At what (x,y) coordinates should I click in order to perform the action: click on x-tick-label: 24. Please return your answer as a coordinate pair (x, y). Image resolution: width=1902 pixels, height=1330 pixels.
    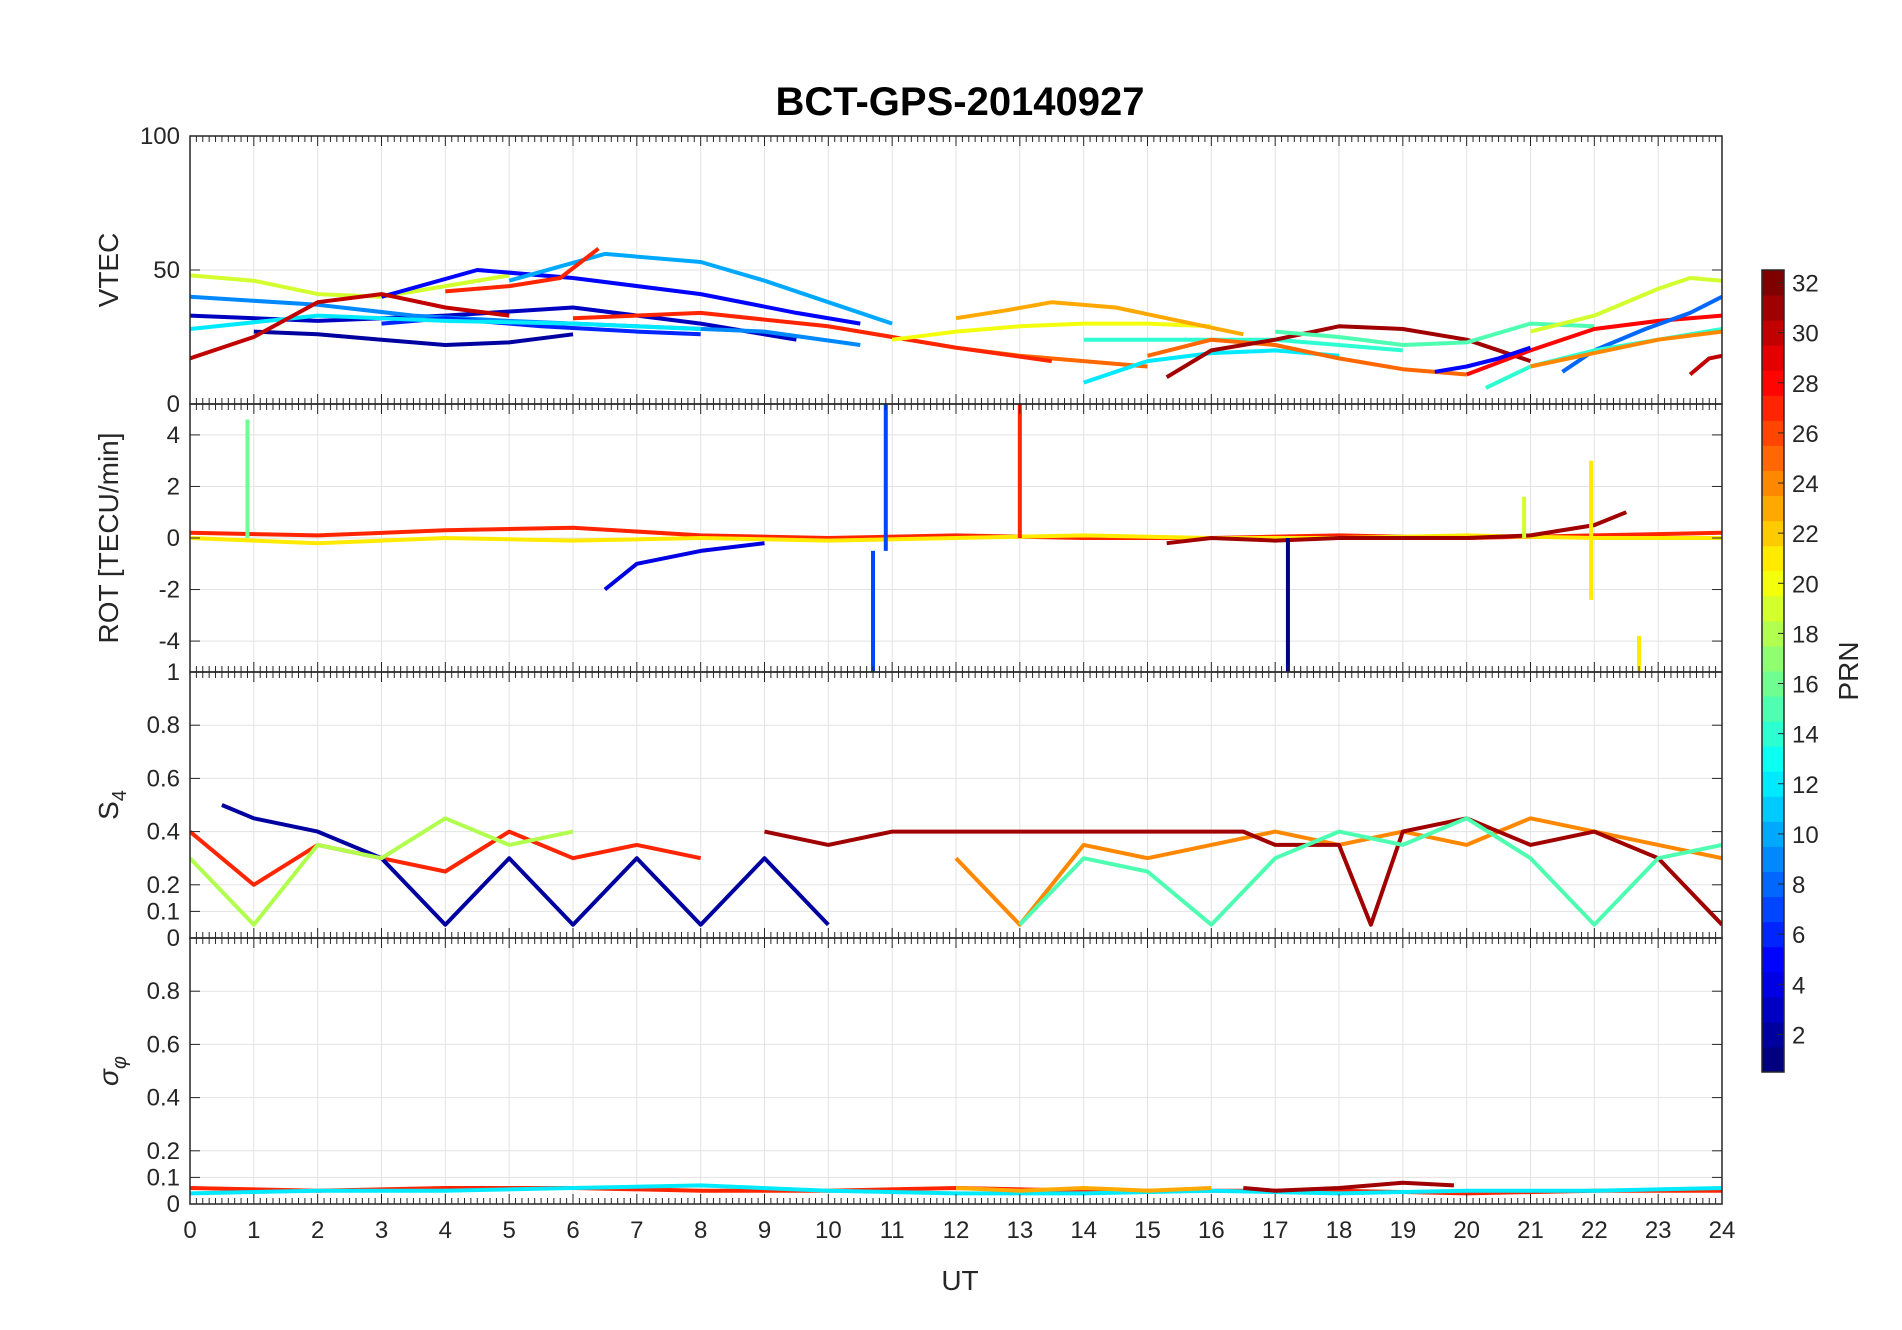
    Looking at the image, I should click on (1722, 1230).